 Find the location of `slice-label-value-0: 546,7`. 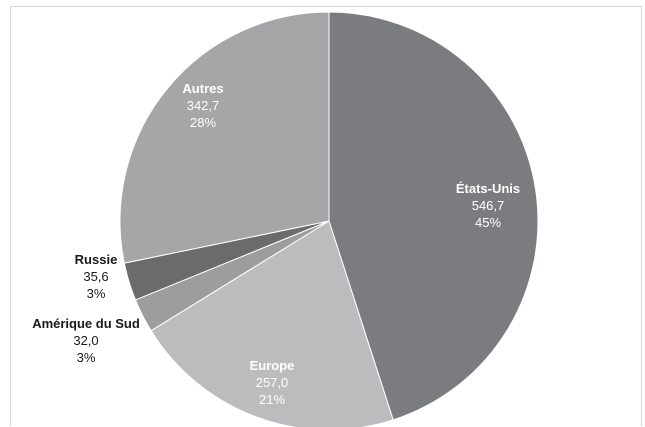

slice-label-value-0: 546,7 is located at coordinates (488, 205).